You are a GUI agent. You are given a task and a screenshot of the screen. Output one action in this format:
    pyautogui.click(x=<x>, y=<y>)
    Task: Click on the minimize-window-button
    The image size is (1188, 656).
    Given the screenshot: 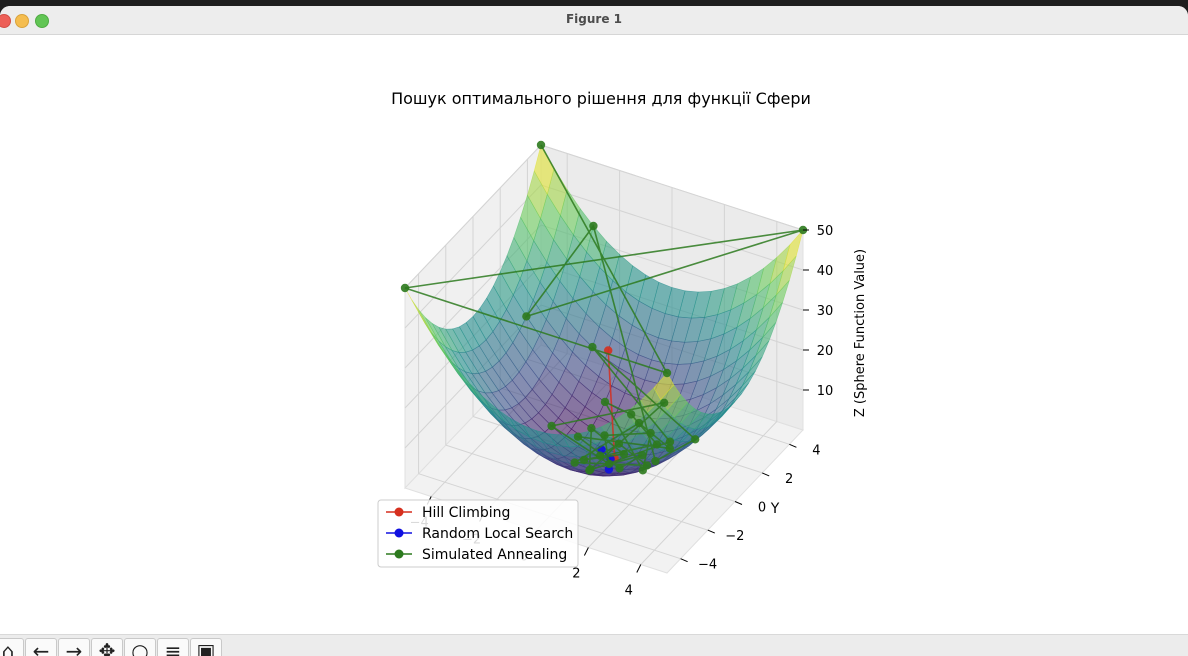 What is the action you would take?
    pyautogui.click(x=22, y=21)
    